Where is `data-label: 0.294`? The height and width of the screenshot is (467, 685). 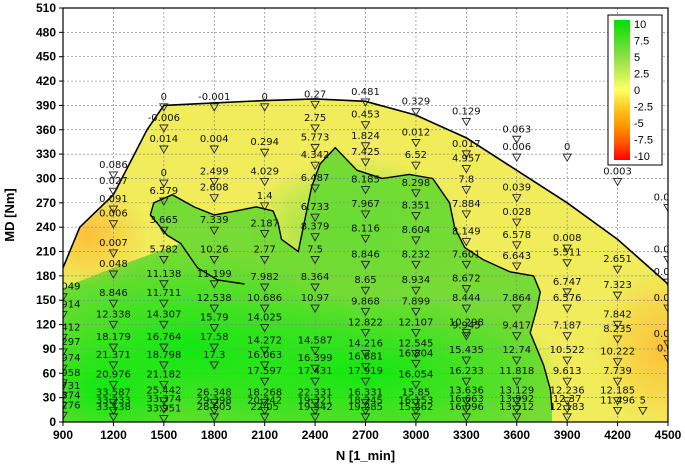 data-label: 0.294 is located at coordinates (264, 142).